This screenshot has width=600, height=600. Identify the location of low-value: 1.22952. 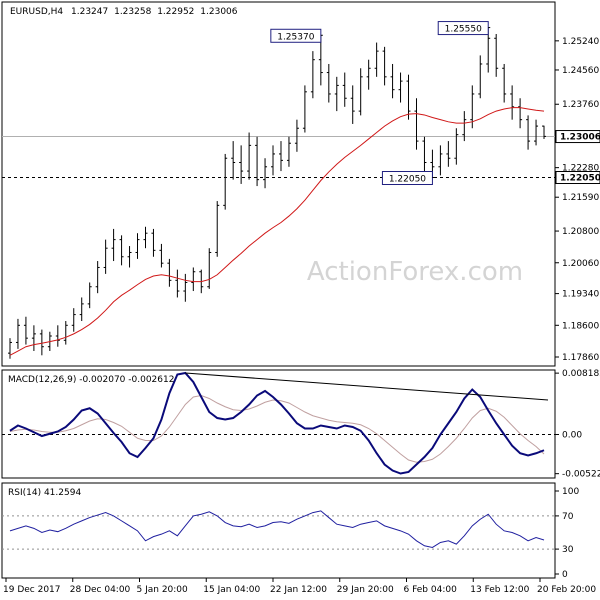
(175, 12).